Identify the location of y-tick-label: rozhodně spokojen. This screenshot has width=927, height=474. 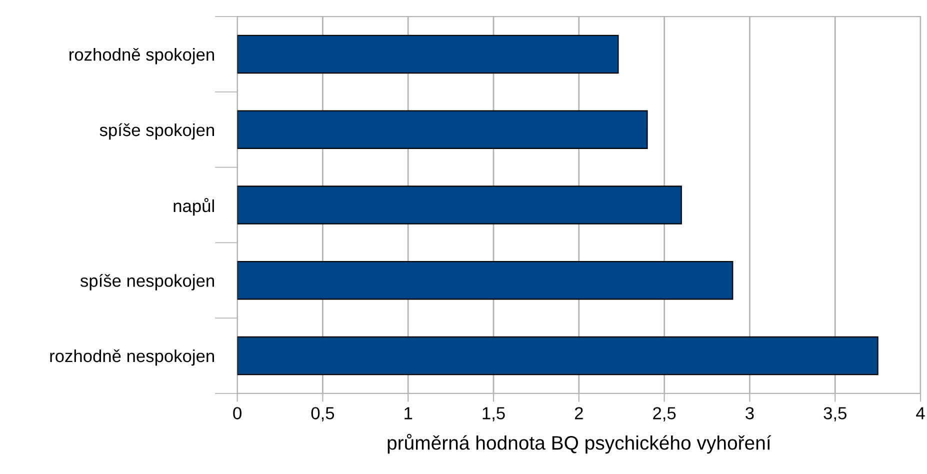
(142, 56).